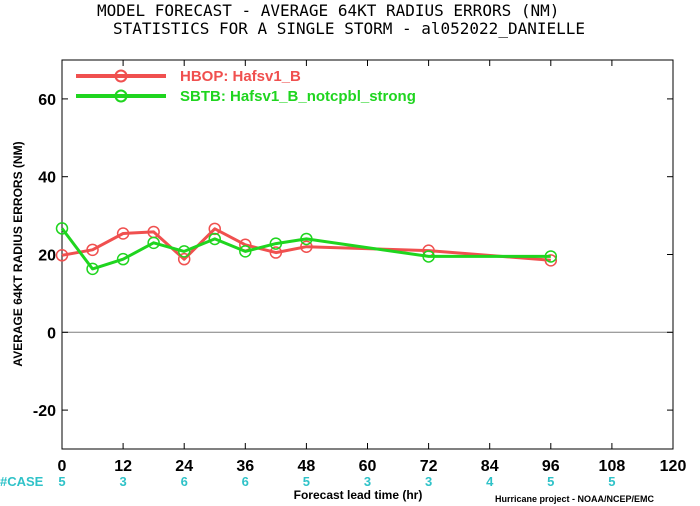  I want to click on series-layer, so click(306, 249).